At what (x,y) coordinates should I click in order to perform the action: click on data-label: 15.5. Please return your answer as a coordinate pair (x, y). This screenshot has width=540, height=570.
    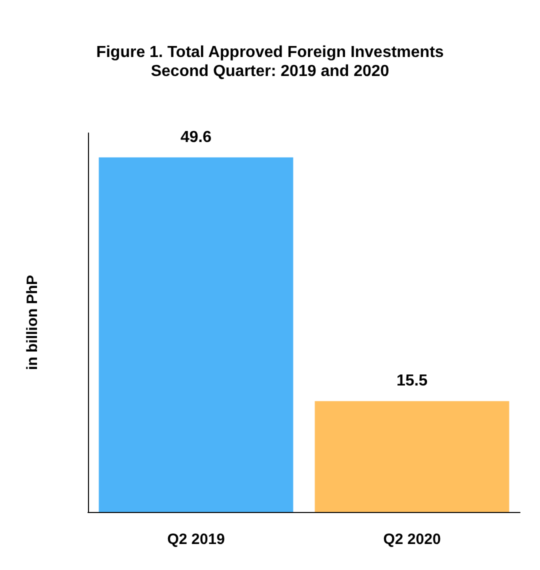
    Looking at the image, I should click on (412, 381).